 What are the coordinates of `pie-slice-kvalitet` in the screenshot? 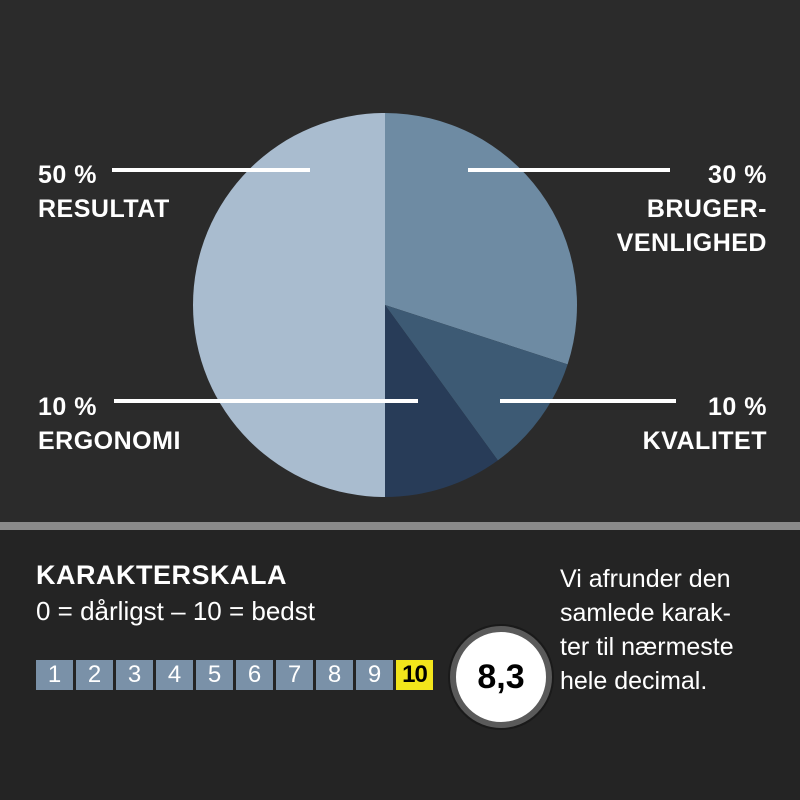 It's located at (476, 383).